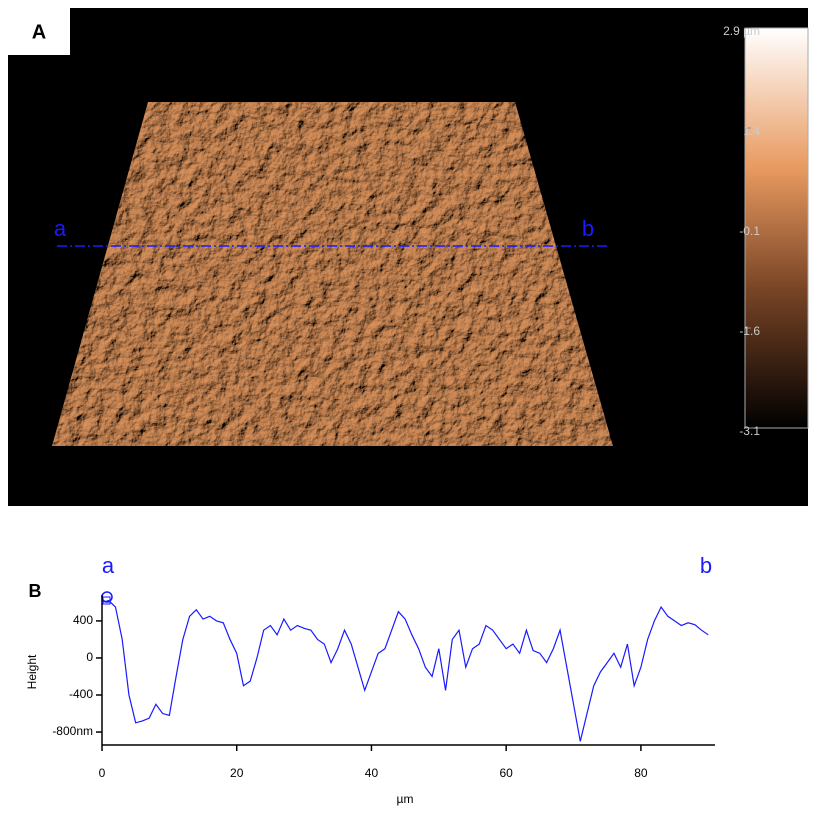 This screenshot has height=814, width=817. What do you see at coordinates (588, 228) in the screenshot?
I see `line-end: b` at bounding box center [588, 228].